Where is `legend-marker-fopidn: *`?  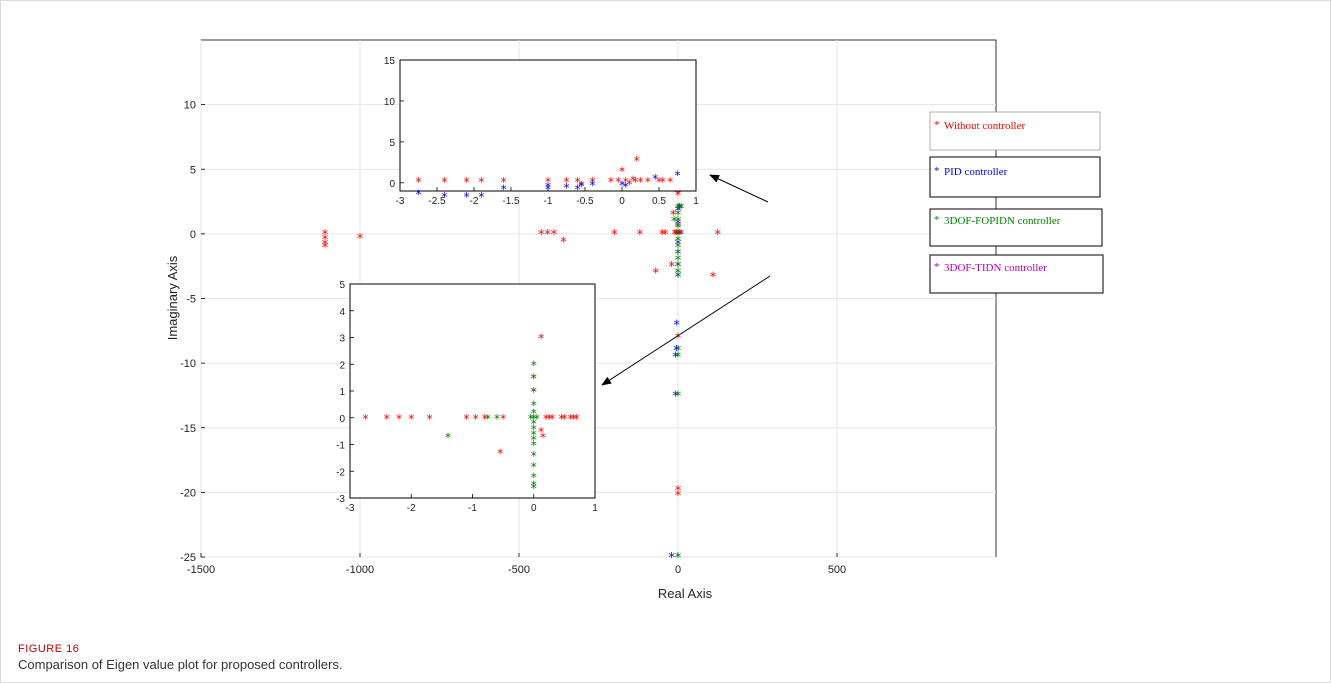
legend-marker-fopidn: * is located at coordinates (937, 220).